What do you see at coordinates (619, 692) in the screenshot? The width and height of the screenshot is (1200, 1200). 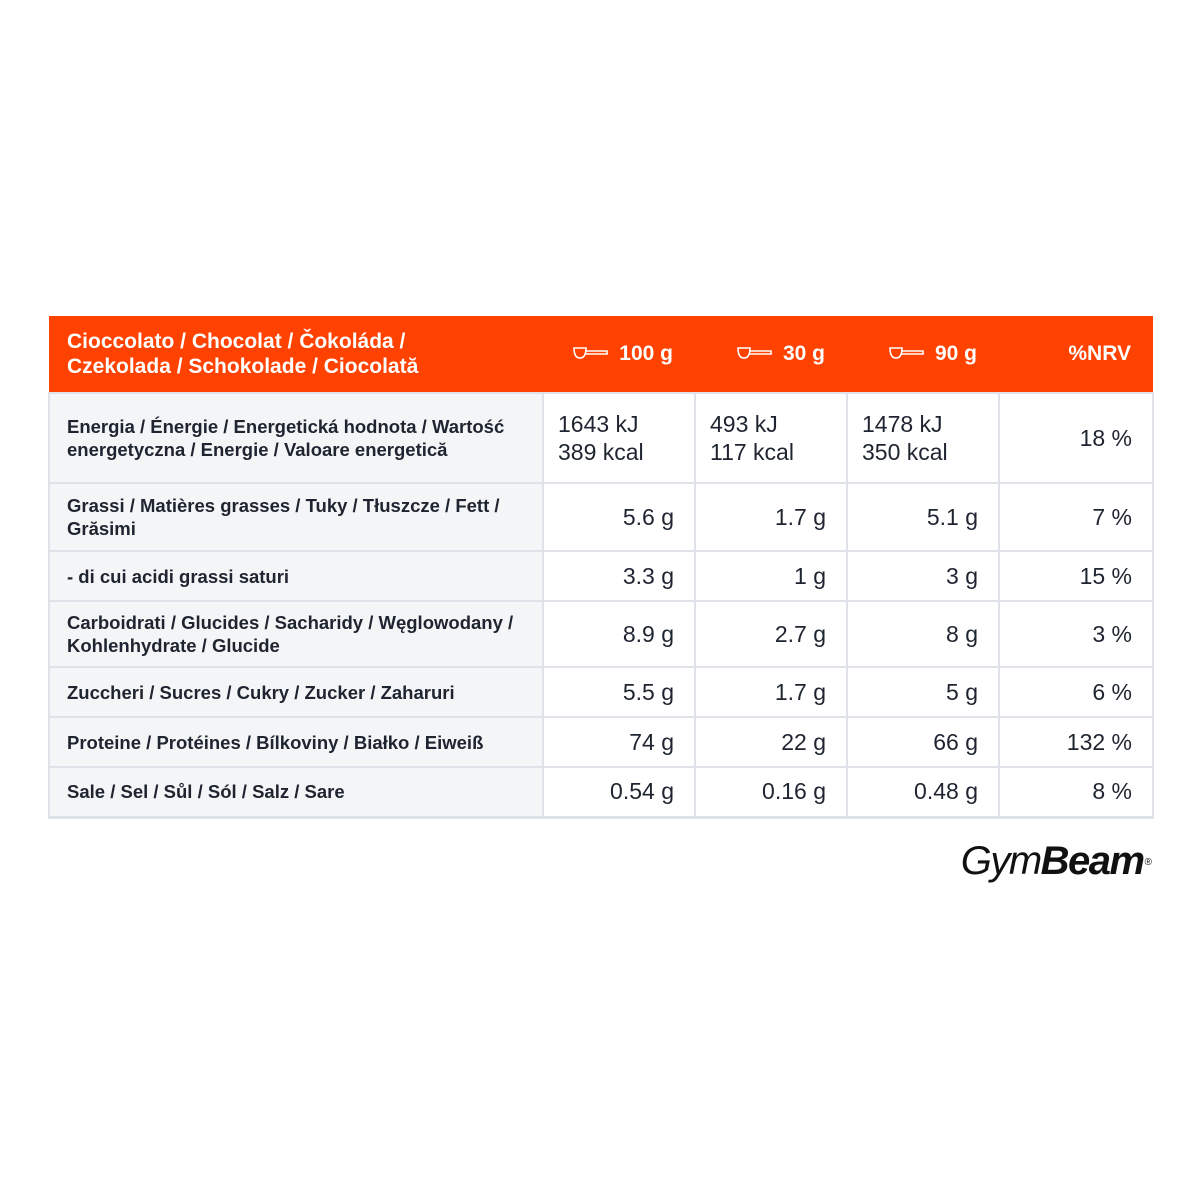 I see `value-100g: 5.5 g` at bounding box center [619, 692].